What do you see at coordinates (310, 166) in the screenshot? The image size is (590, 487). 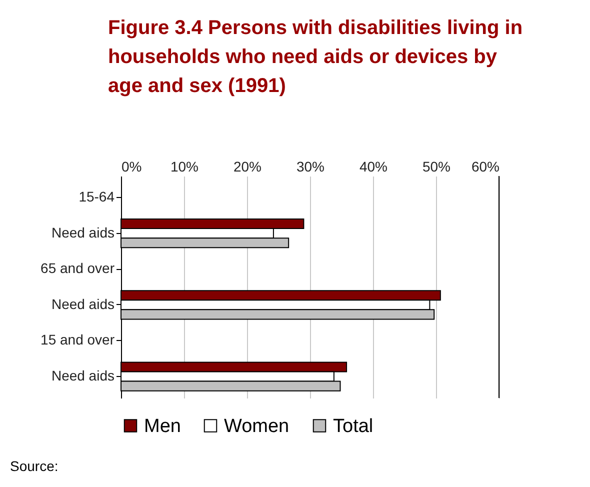 I see `x-tick-label: 30%` at bounding box center [310, 166].